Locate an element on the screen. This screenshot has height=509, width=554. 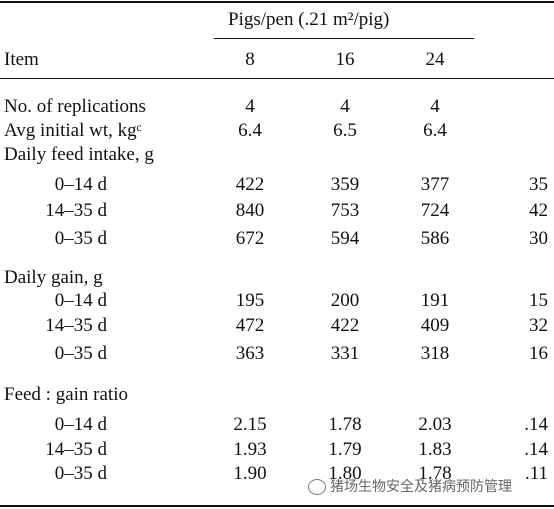
cell: 2.15 is located at coordinates (250, 424).